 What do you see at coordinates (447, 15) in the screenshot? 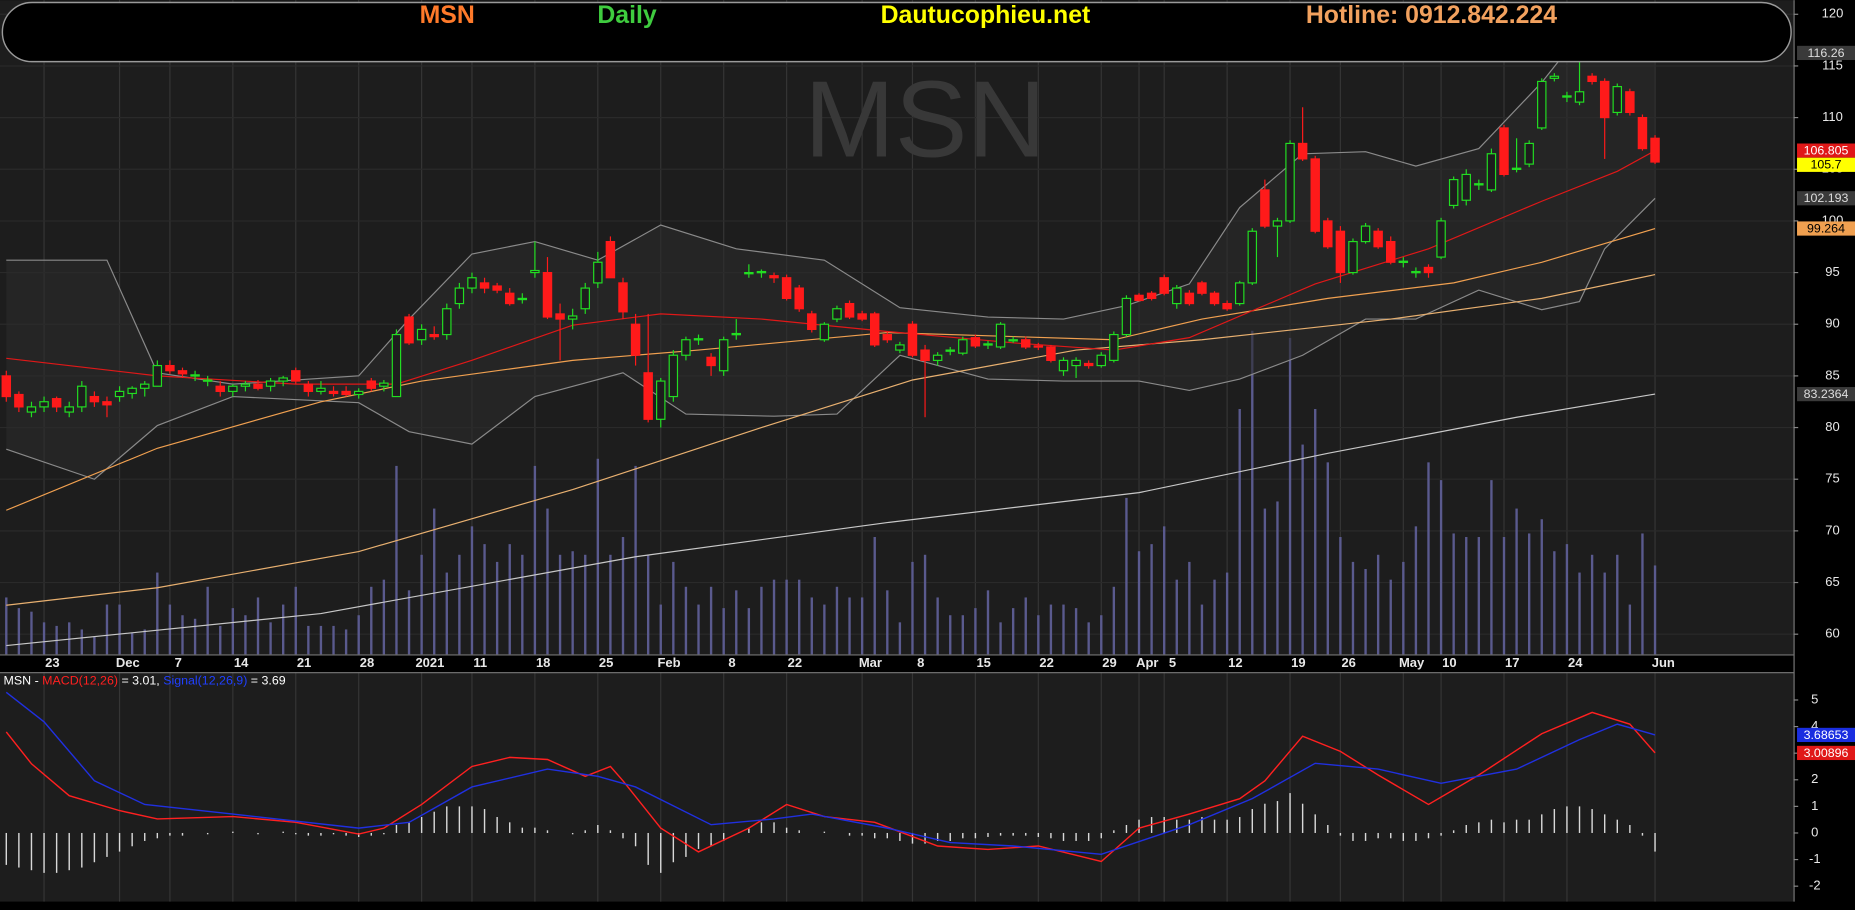
I see `header-symbol: MSN` at bounding box center [447, 15].